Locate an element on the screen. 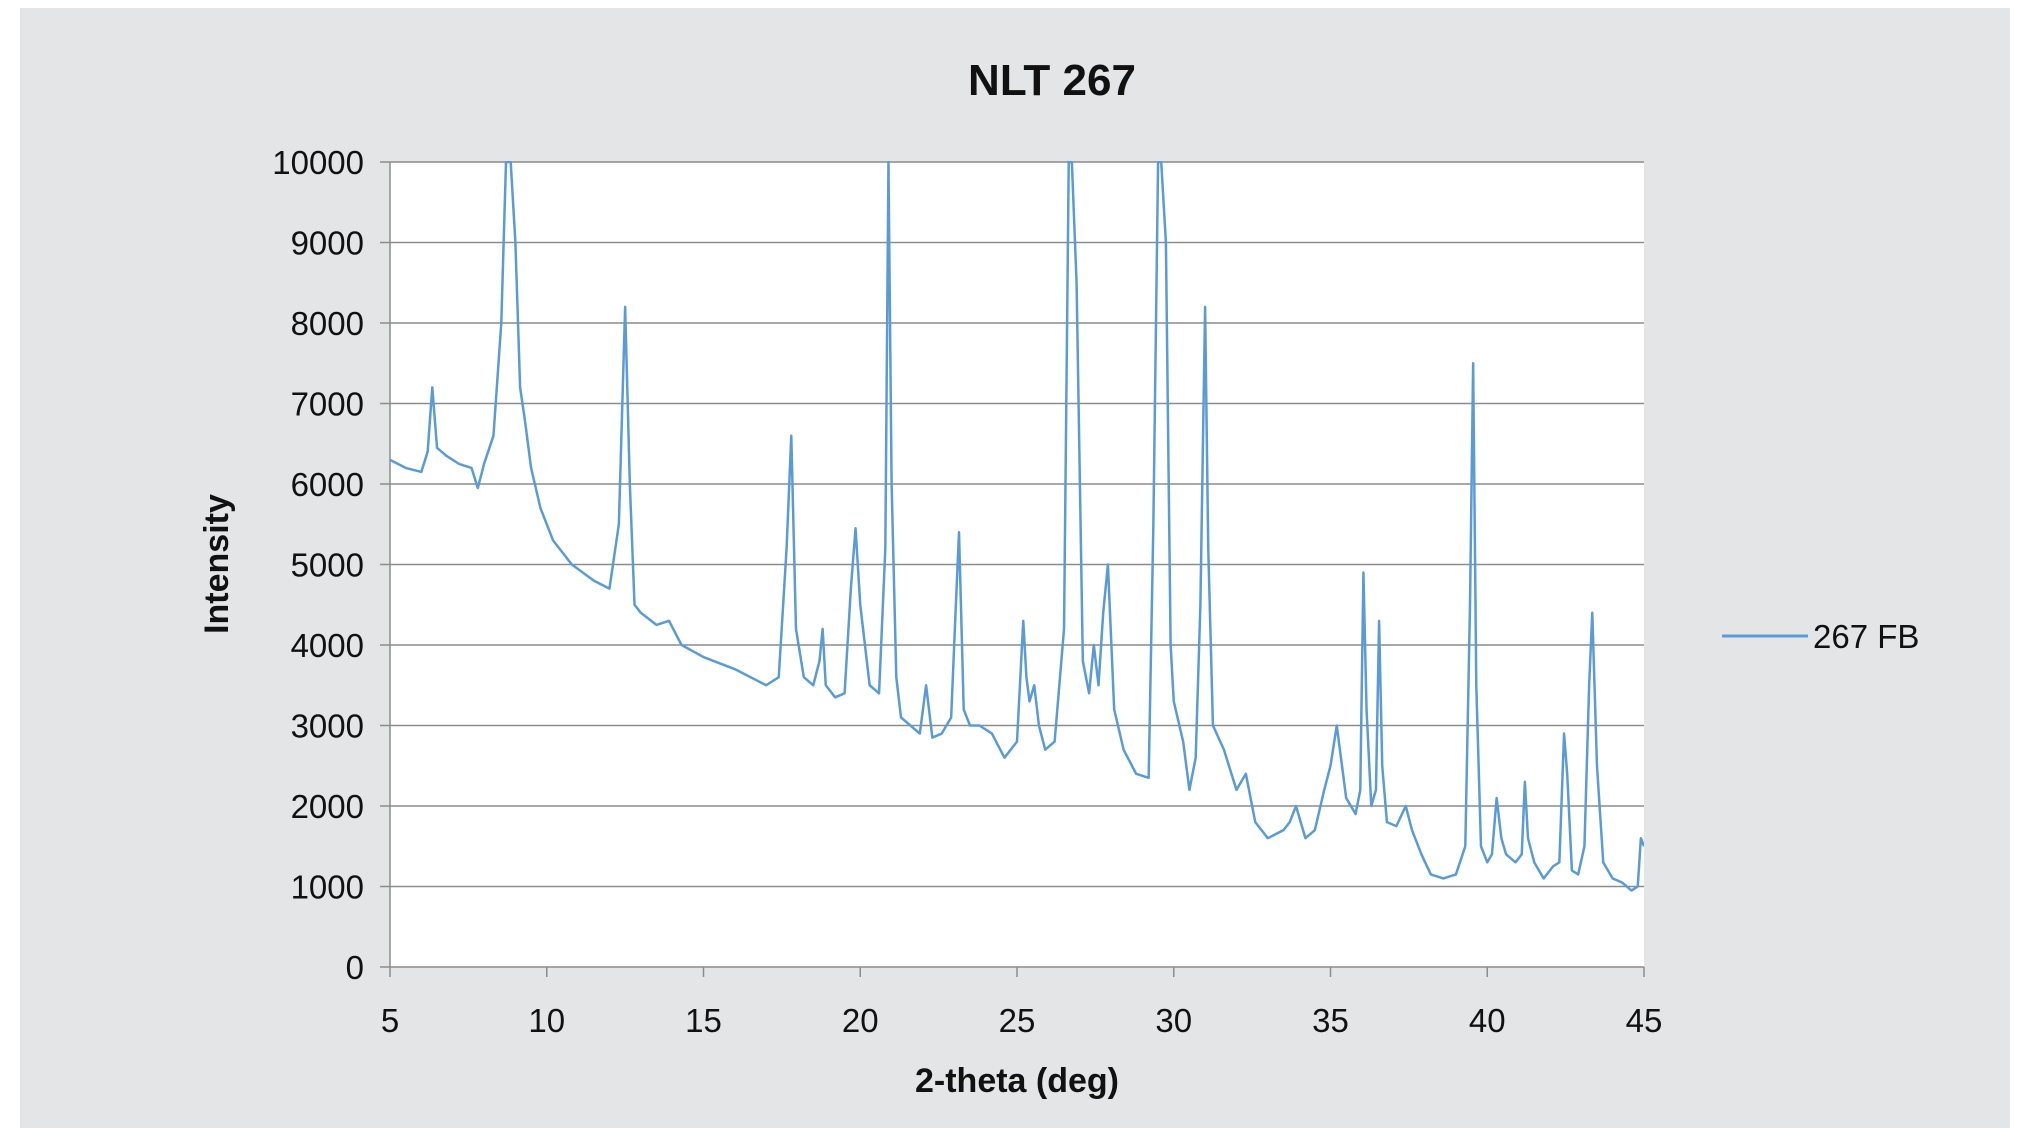 This screenshot has width=2024, height=1136. x-tick-label: 40 is located at coordinates (1487, 1020).